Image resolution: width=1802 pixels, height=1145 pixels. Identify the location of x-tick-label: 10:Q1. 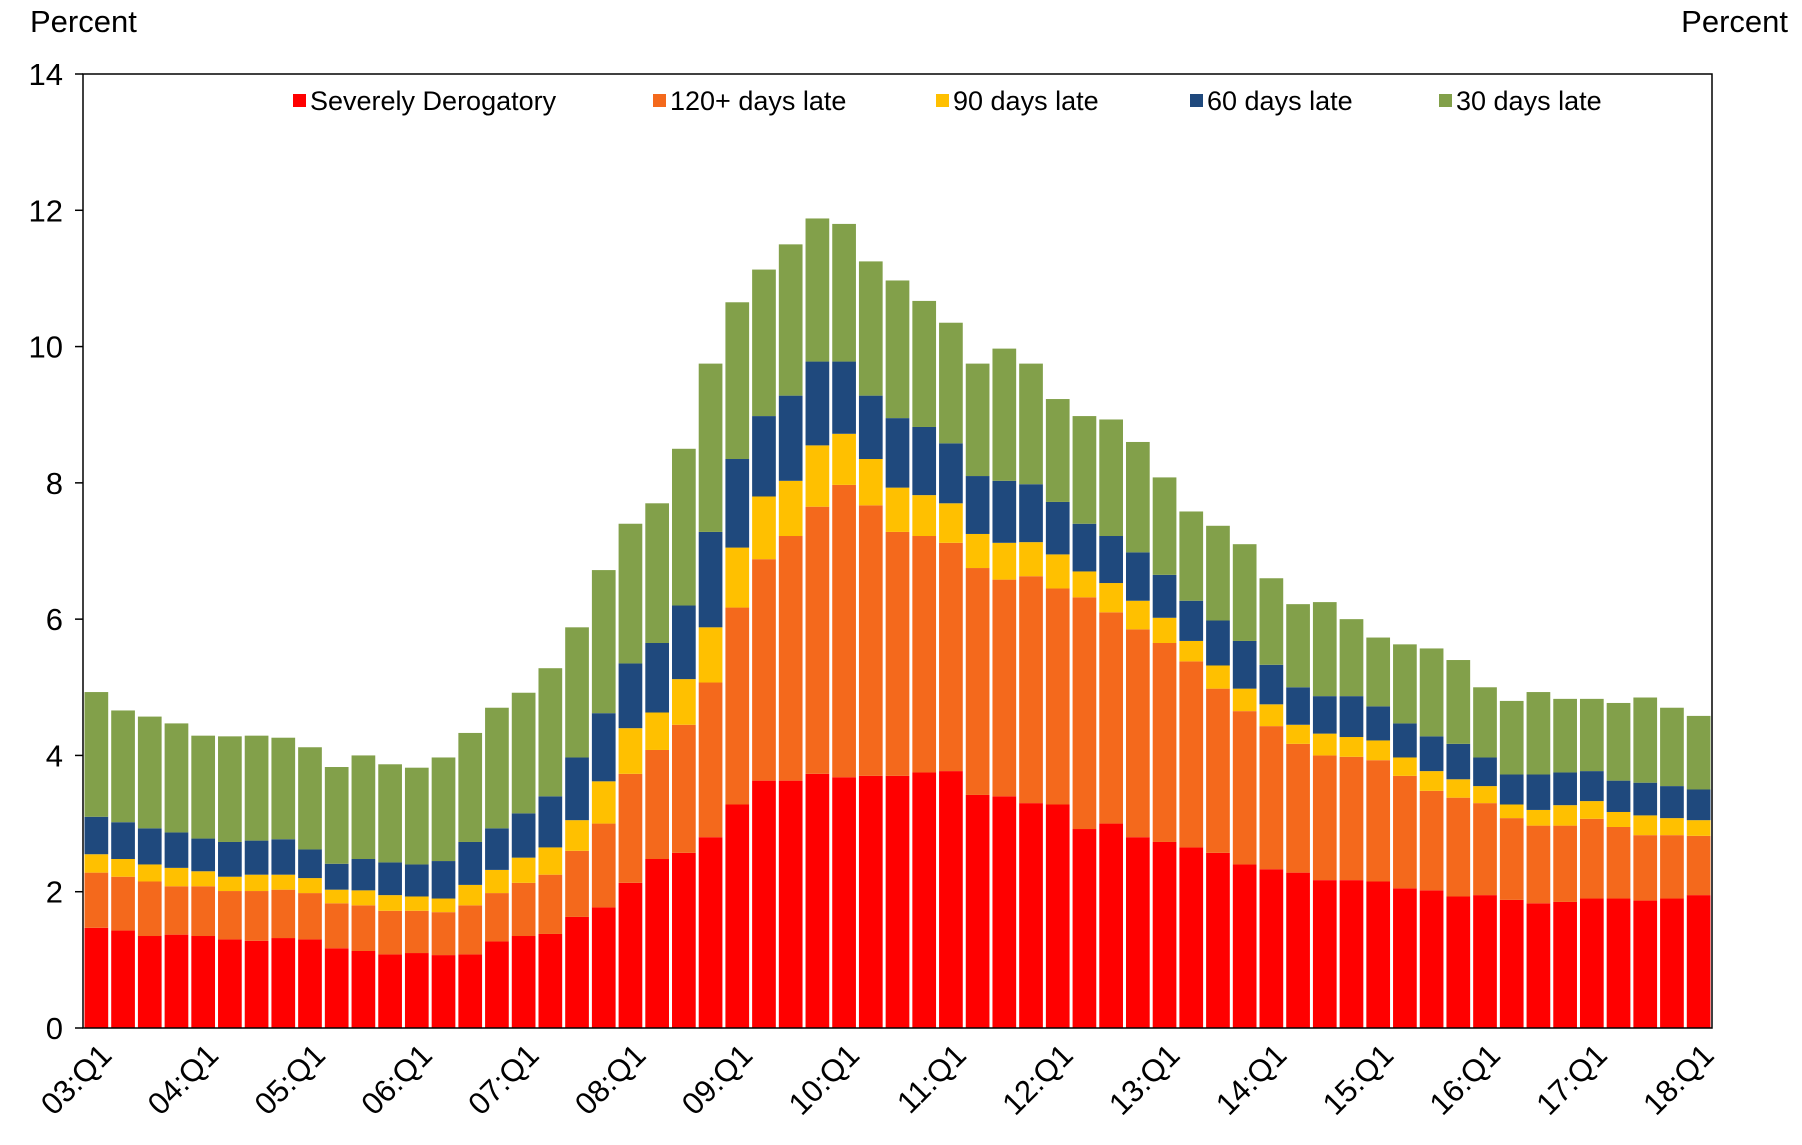
(824, 1079).